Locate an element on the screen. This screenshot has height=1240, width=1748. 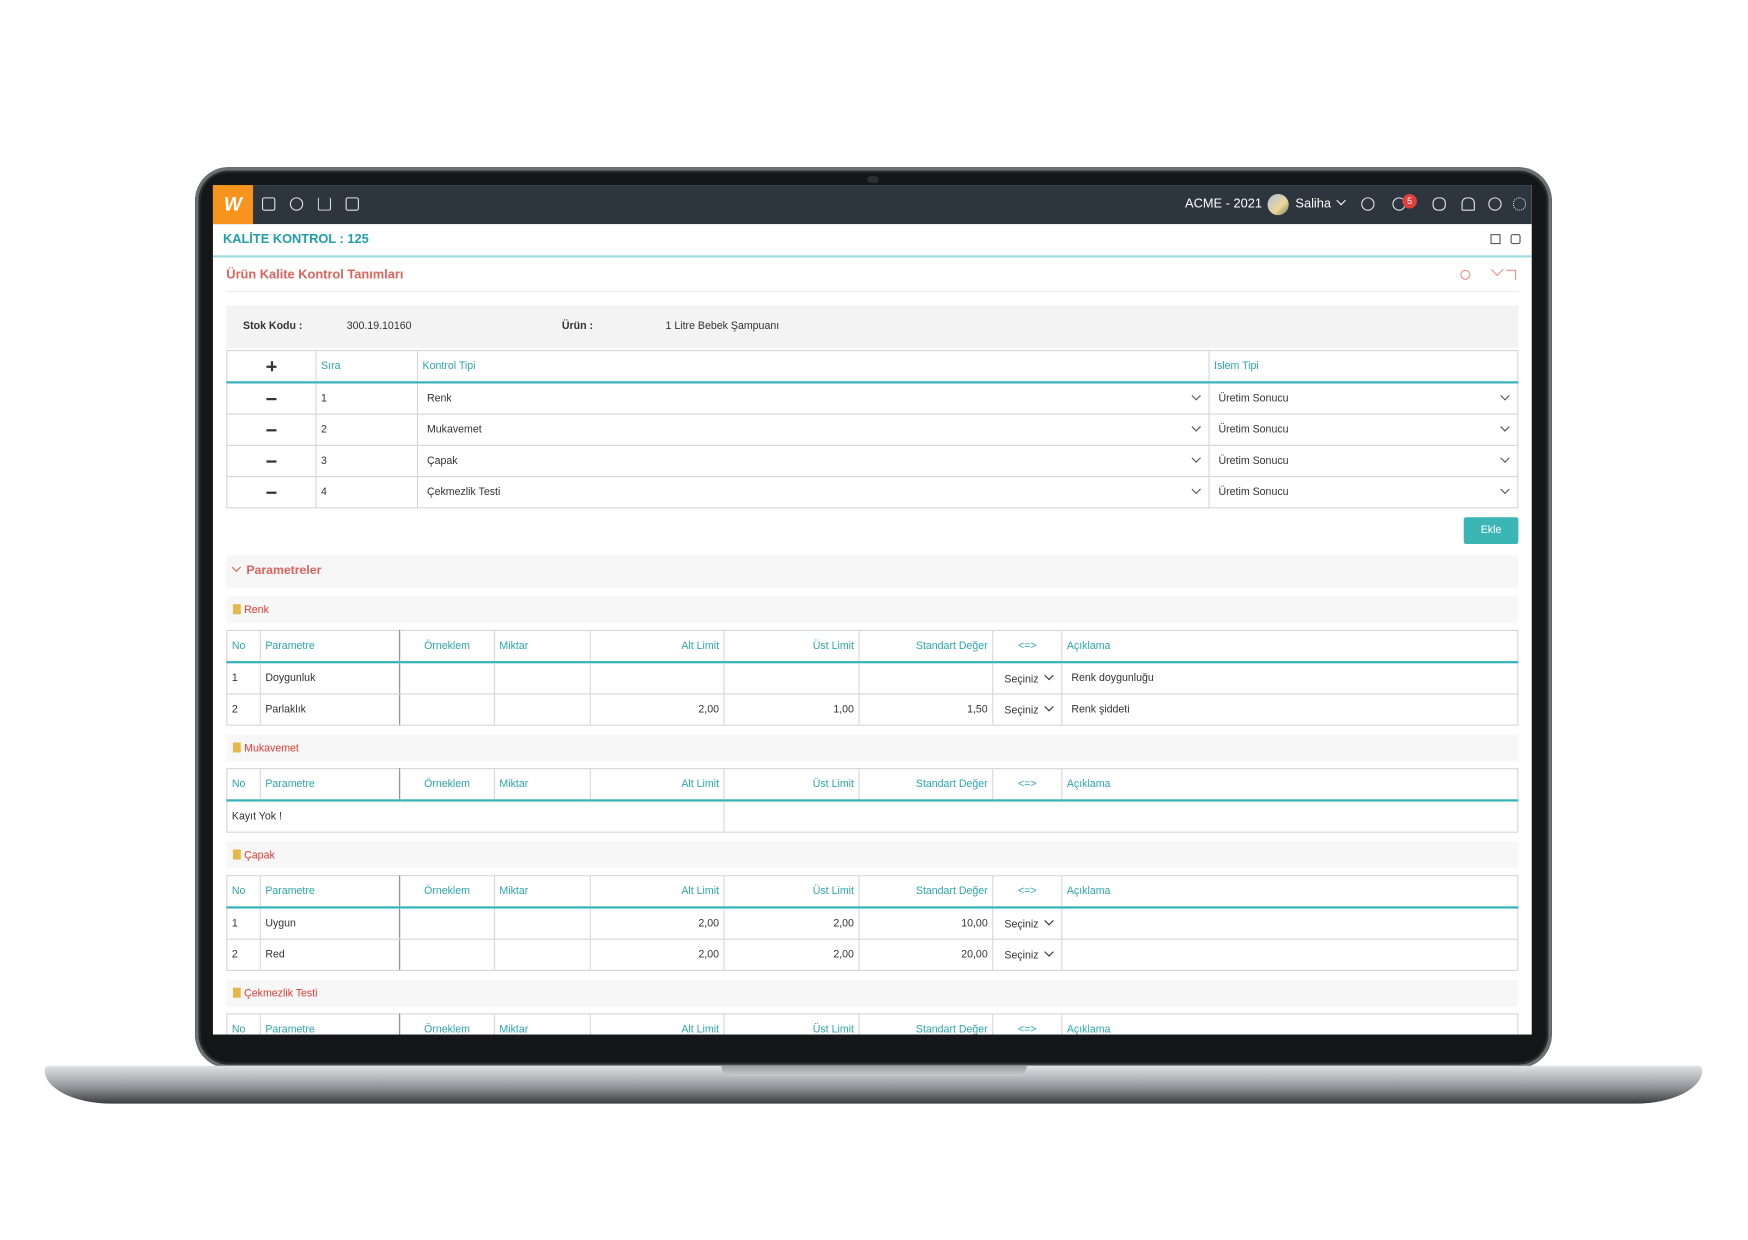
refresh-icon is located at coordinates (1465, 274).